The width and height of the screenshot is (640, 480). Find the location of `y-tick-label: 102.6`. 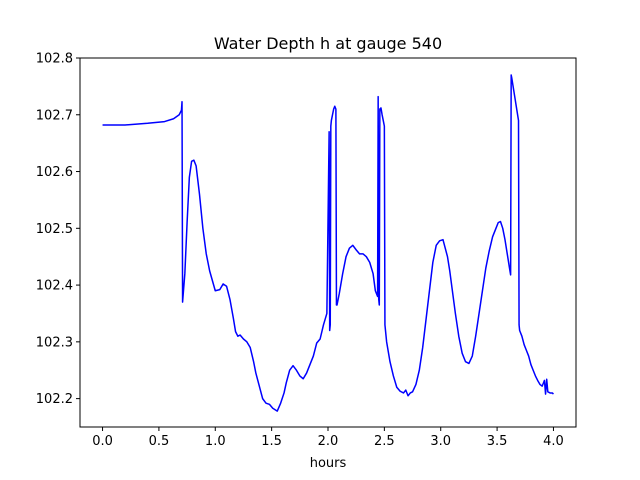

y-tick-label: 102.6 is located at coordinates (54, 172).